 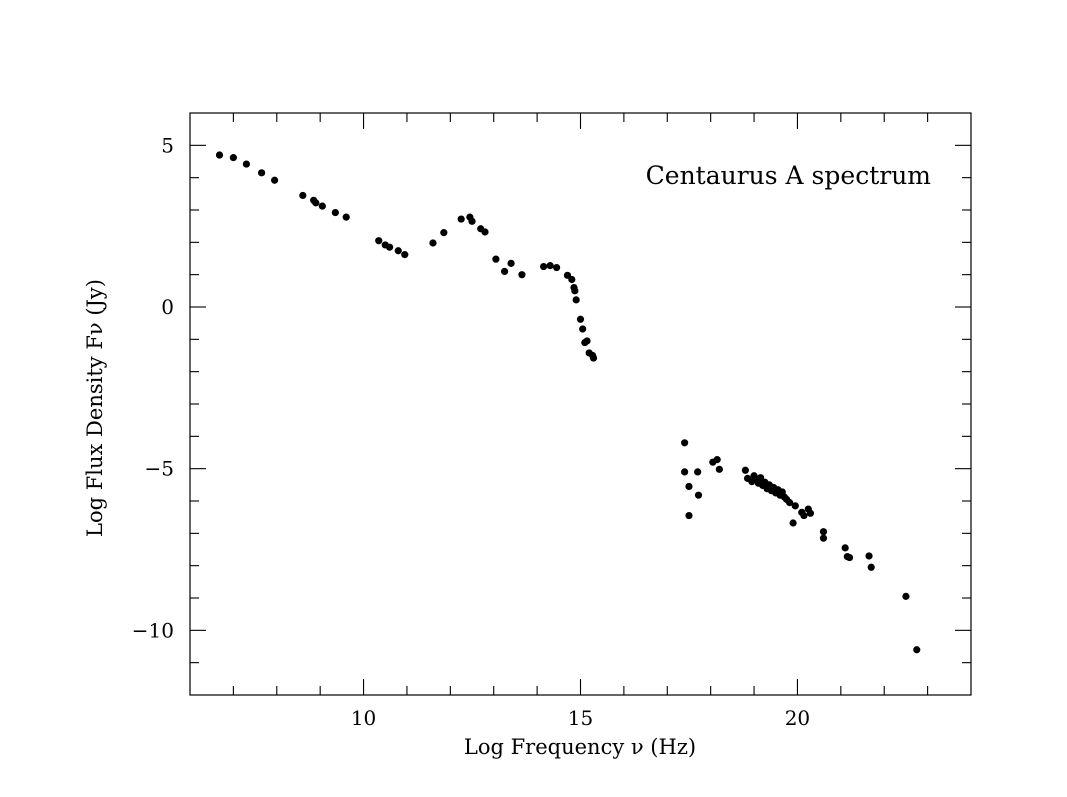 What do you see at coordinates (580, 718) in the screenshot?
I see `x-tick-label: 15` at bounding box center [580, 718].